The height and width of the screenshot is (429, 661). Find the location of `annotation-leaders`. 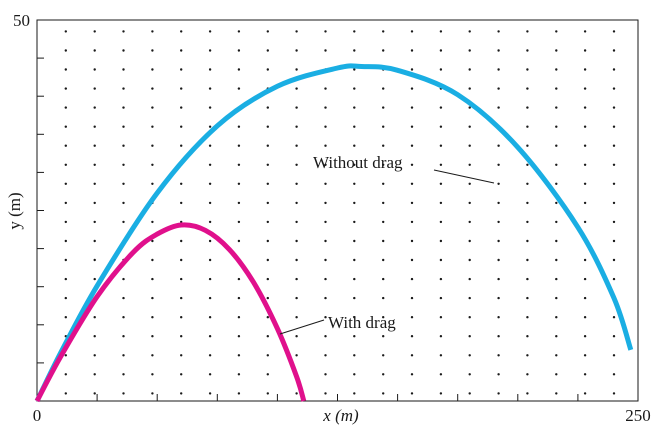

annotation-leaders is located at coordinates (387, 252).